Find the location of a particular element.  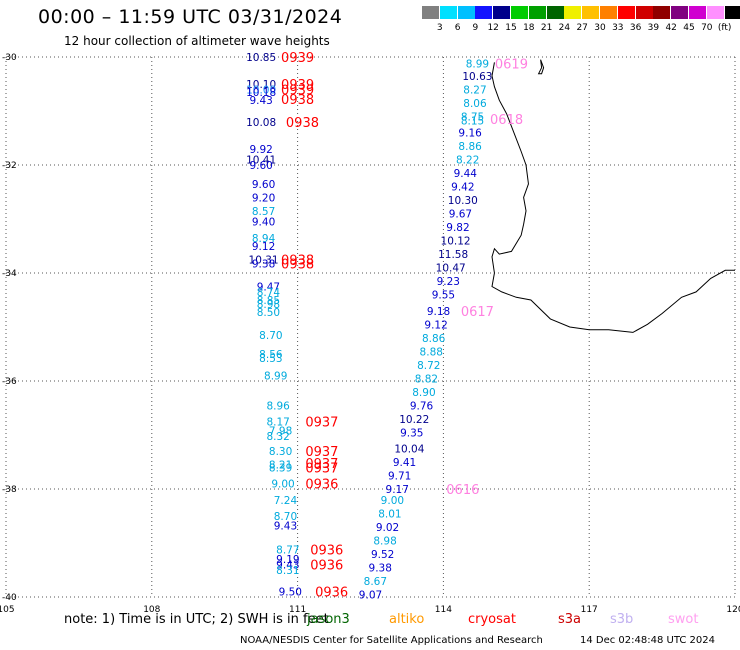

wave-height-label: 10.00 is located at coordinates (261, 90).